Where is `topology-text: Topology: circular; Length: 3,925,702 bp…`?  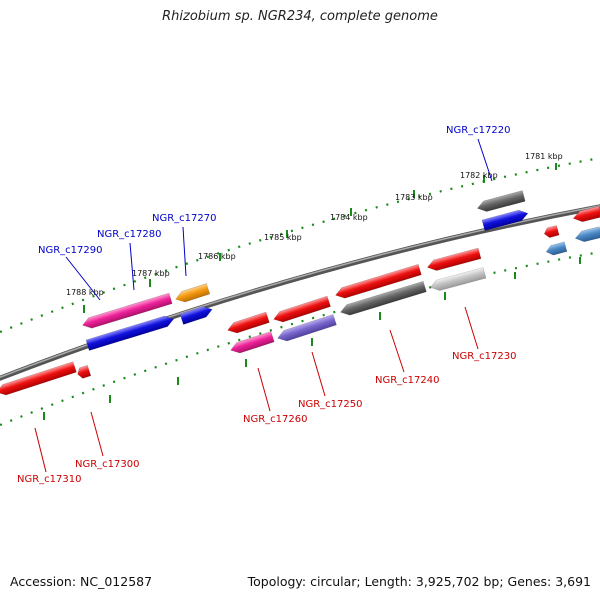
topology-text: Topology: circular; Length: 3,925,702 bp… is located at coordinates (419, 581).